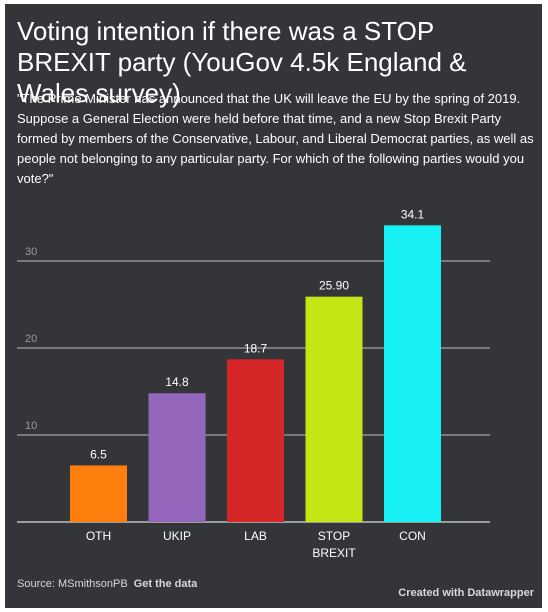 Image resolution: width=548 pixels, height=612 pixels. I want to click on source-text: Source: MSmithsonPB, so click(72, 584).